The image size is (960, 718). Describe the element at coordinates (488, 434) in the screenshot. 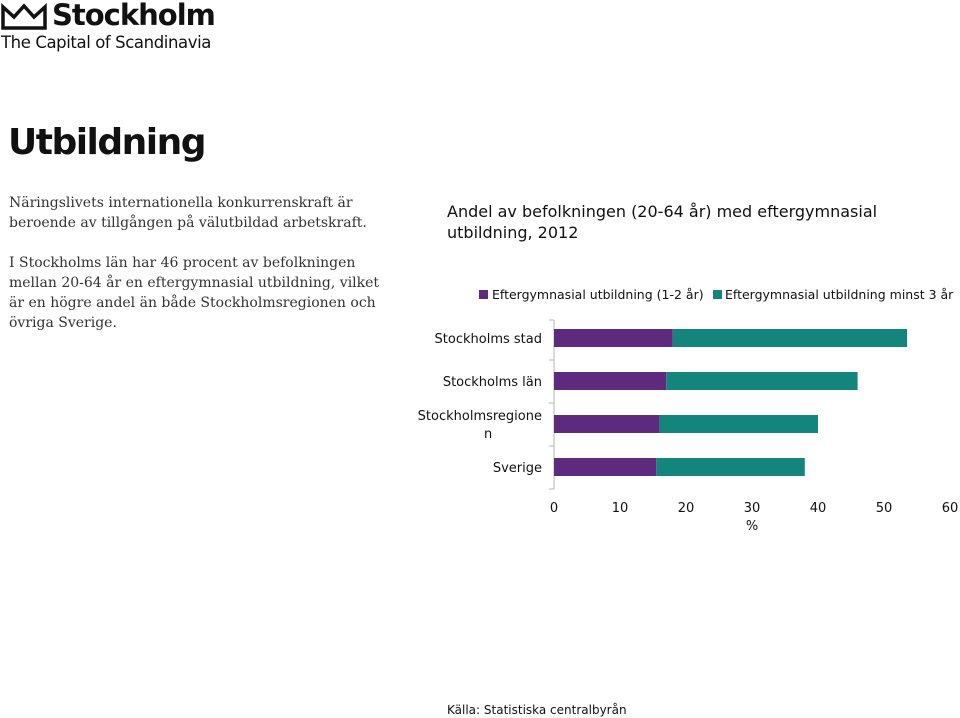

I see `category-label-2-wrap: n` at that location.